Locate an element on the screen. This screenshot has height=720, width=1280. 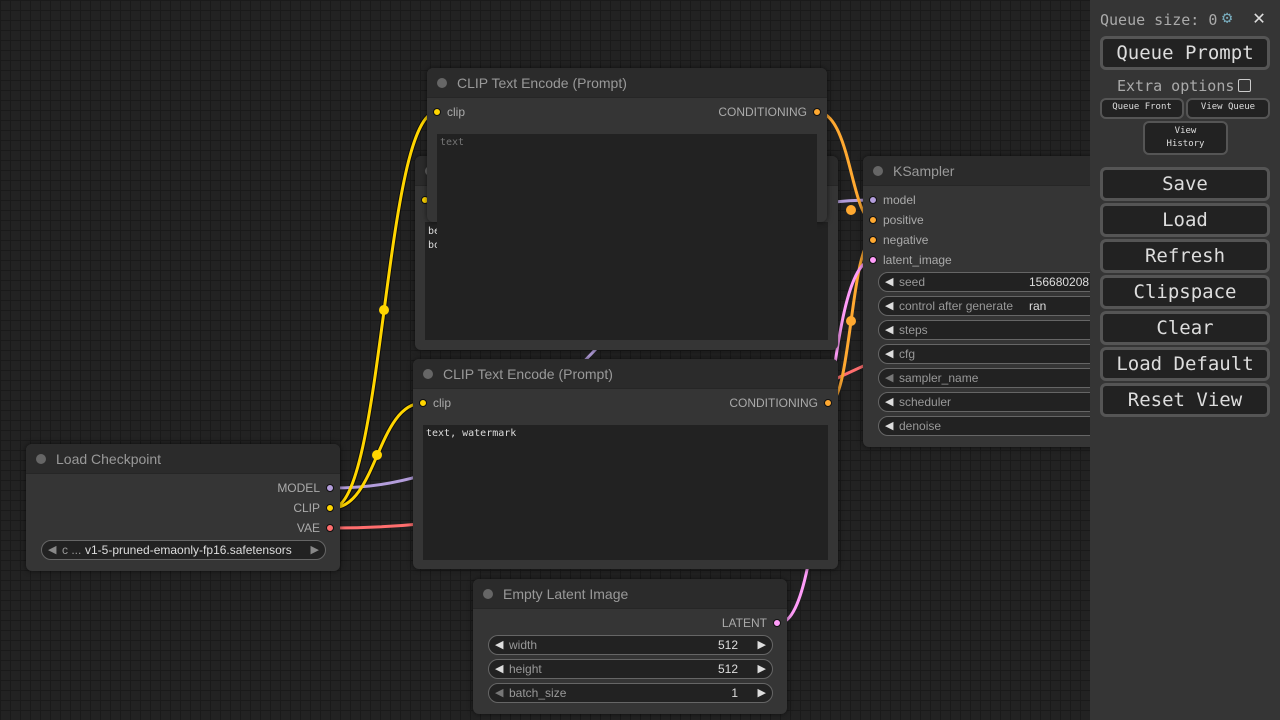
refresh-button: Refresh is located at coordinates (1185, 256).